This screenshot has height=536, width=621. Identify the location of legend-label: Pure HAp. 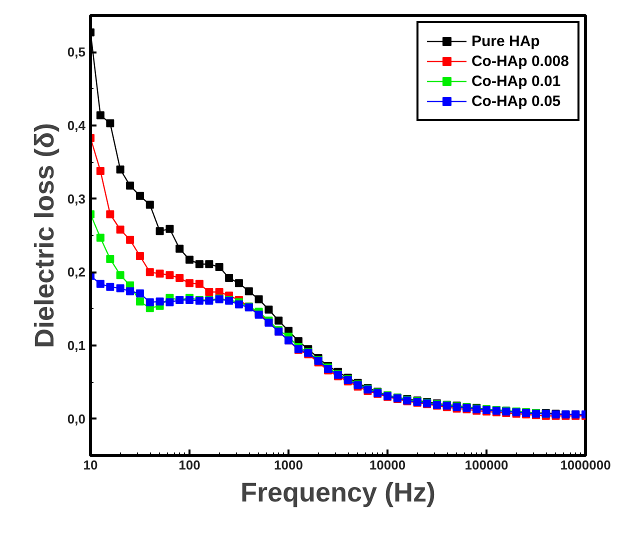
(505, 41).